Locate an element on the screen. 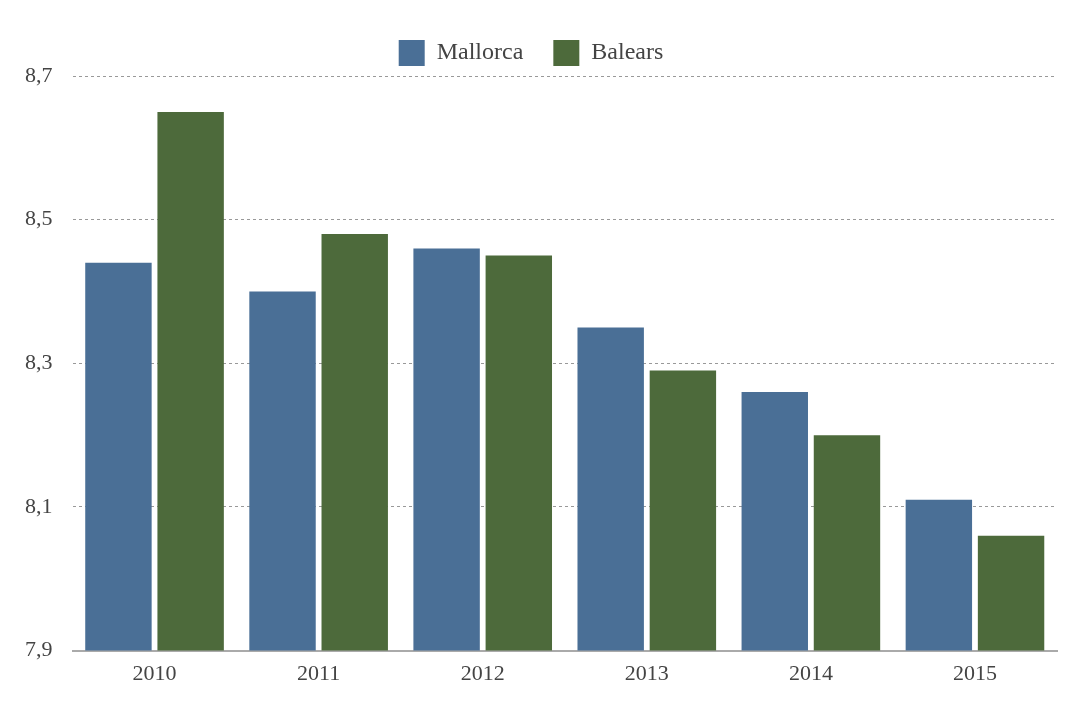 Image resolution: width=1067 pixels, height=702 pixels. x-tick-label: 2011 is located at coordinates (319, 672).